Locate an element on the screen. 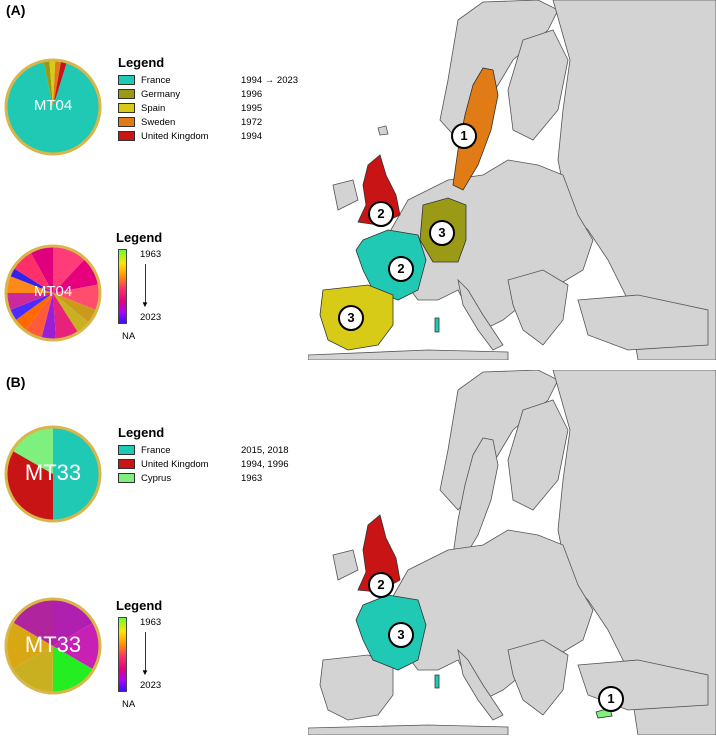 Image resolution: width=716 pixels, height=737 pixels. rank-marker-spain: 3 is located at coordinates (351, 318).